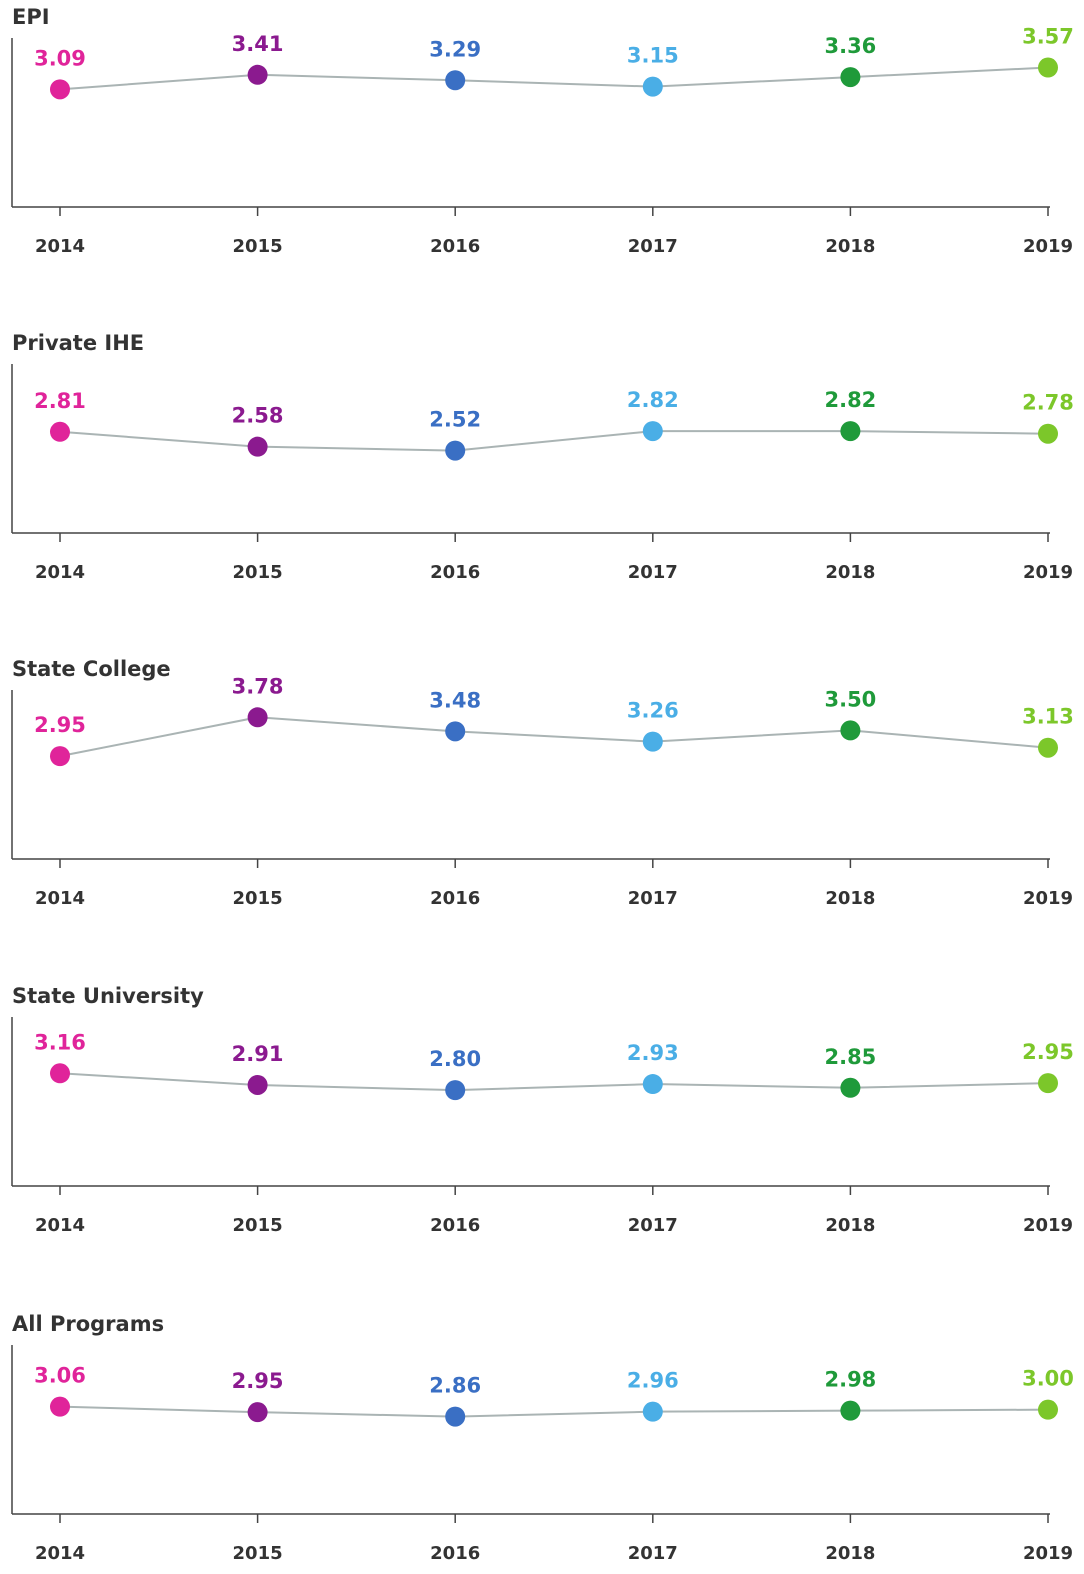 This screenshot has width=1084, height=1574. I want to click on value-label: 3.09, so click(60, 58).